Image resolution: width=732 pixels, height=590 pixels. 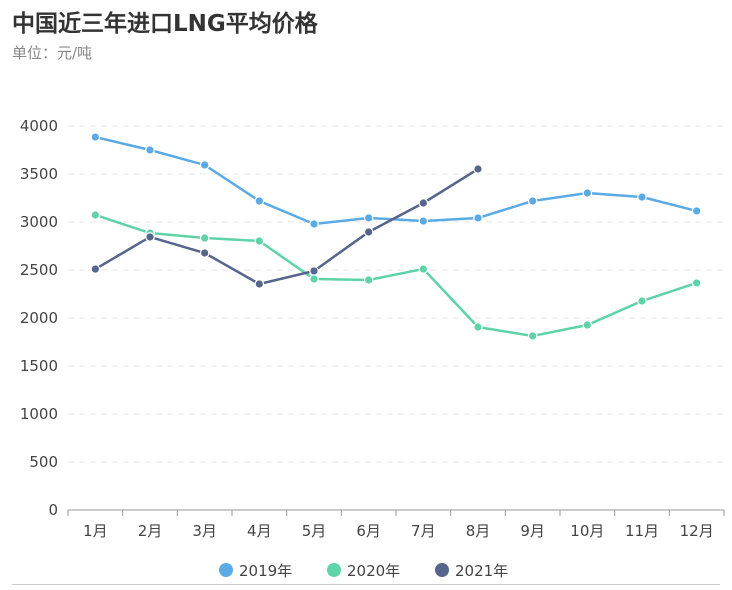 What do you see at coordinates (95, 531) in the screenshot?
I see `x-tick-label: 1月` at bounding box center [95, 531].